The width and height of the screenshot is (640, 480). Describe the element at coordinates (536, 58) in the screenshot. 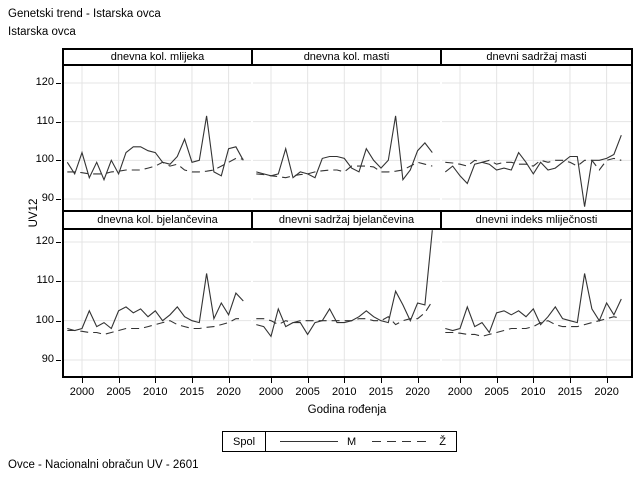

I see `panel-title-sadrzaj-masti: dnevni sadržaj masti` at that location.